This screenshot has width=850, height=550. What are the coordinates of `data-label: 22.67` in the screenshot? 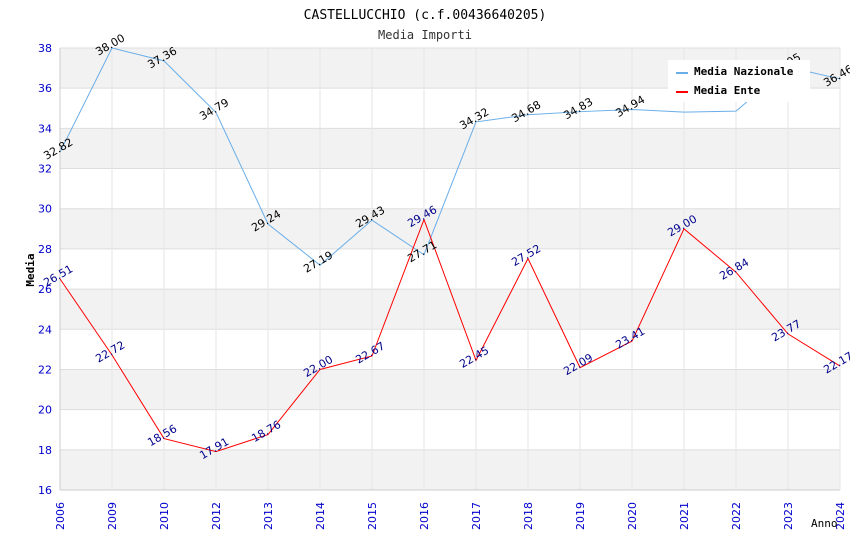 It's located at (370, 352).